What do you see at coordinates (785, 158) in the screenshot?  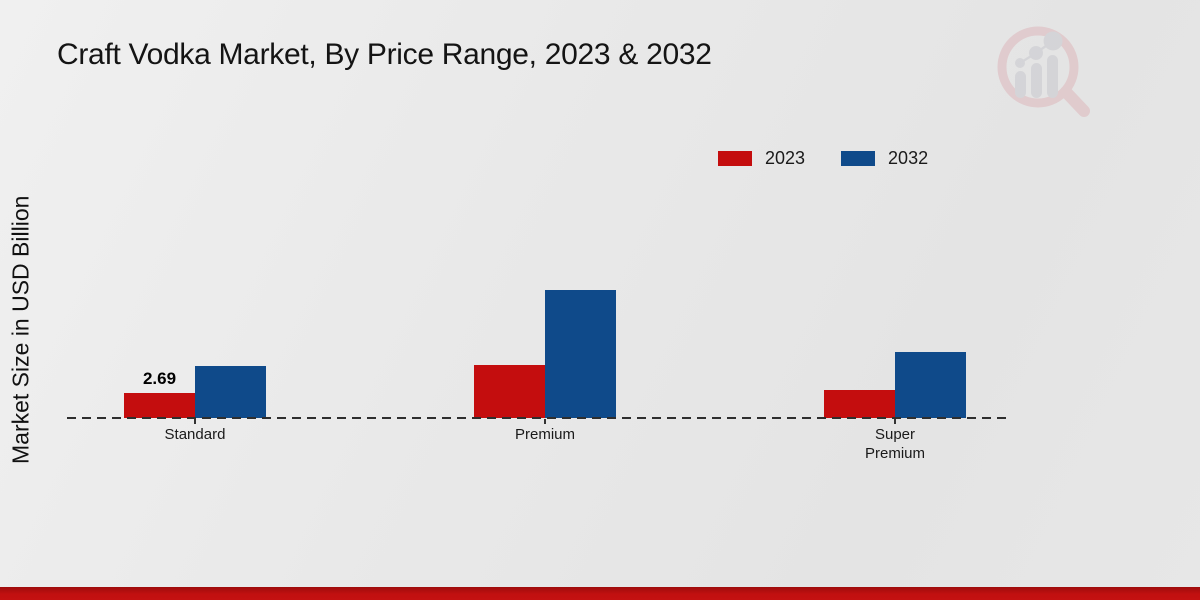 I see `legend-label-2023: 2023` at bounding box center [785, 158].